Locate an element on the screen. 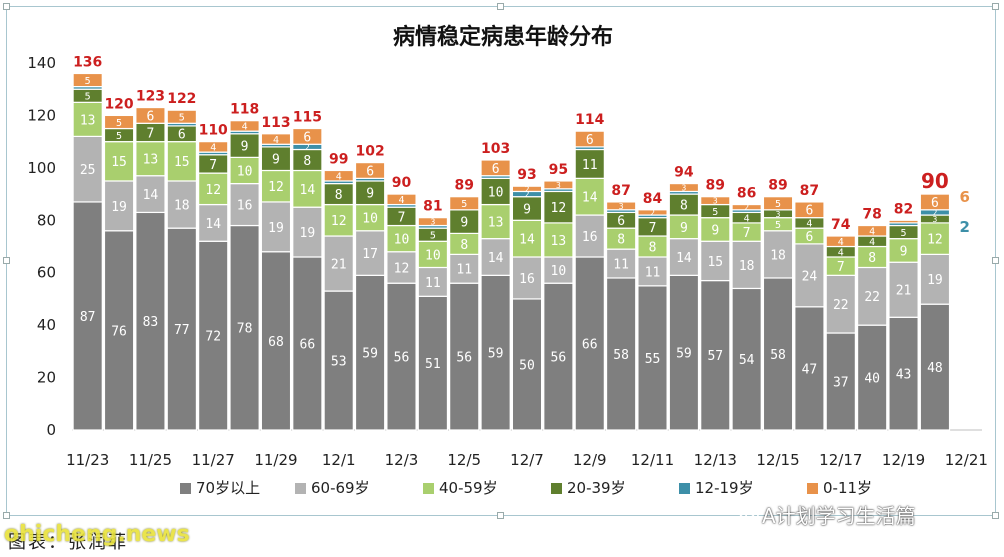 This screenshot has width=1004, height=557. legend-label: 70岁以上 is located at coordinates (228, 488).